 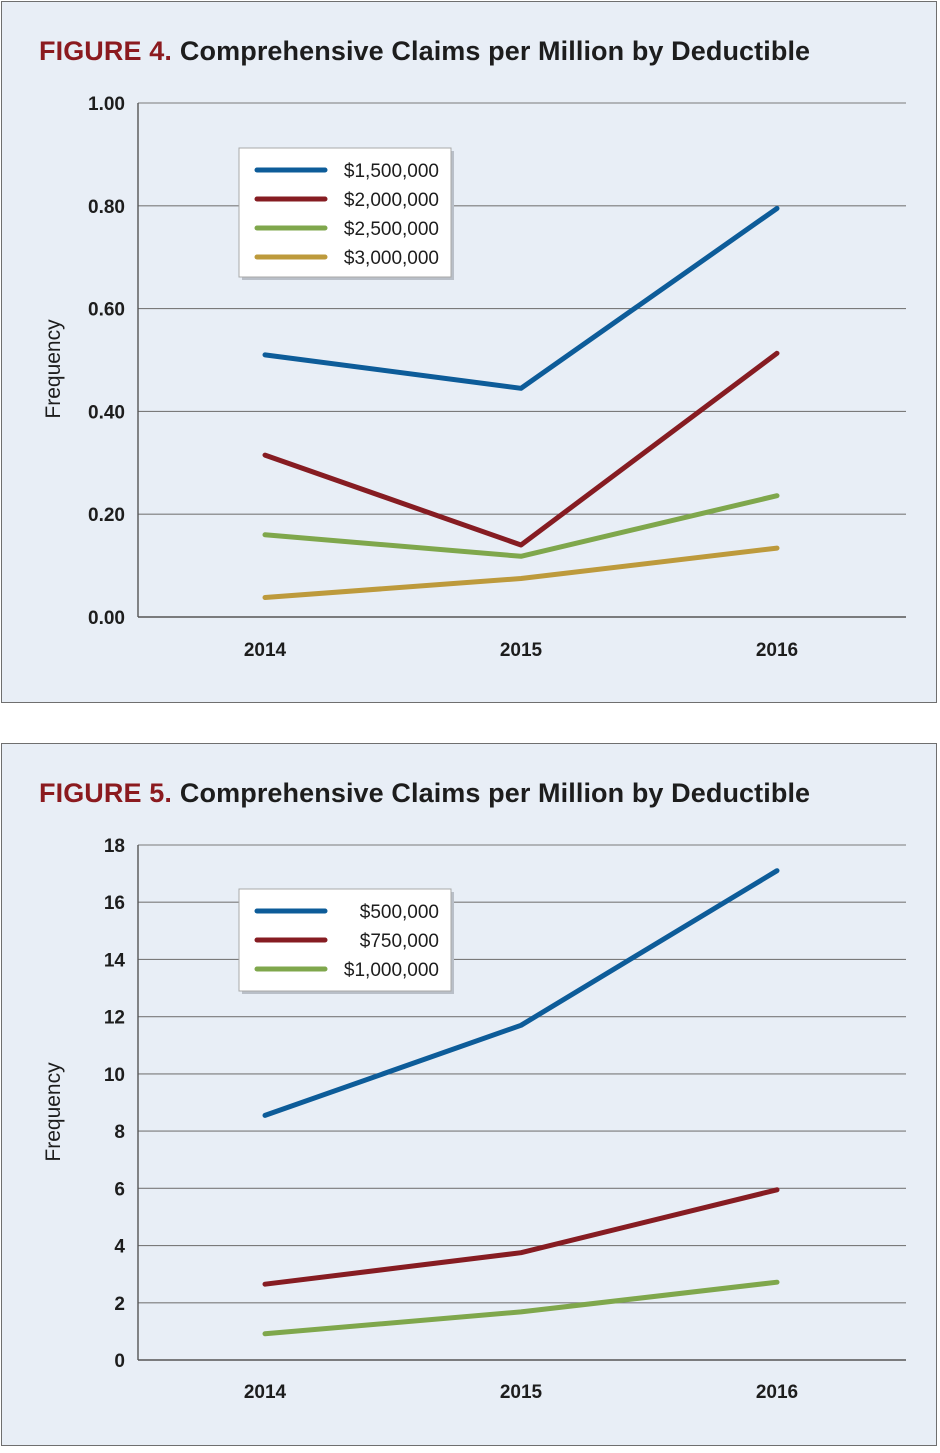 I want to click on y-tick-label: 18, so click(x=114, y=846).